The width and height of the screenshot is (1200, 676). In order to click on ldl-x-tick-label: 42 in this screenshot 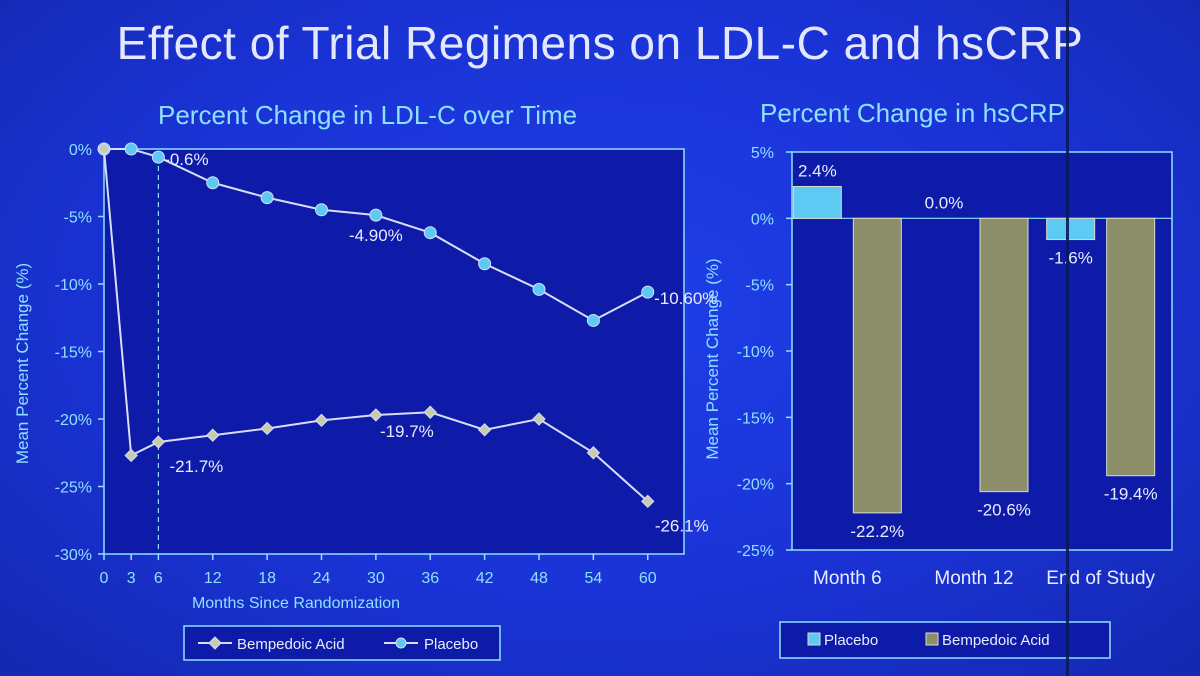, I will do `click(485, 578)`.